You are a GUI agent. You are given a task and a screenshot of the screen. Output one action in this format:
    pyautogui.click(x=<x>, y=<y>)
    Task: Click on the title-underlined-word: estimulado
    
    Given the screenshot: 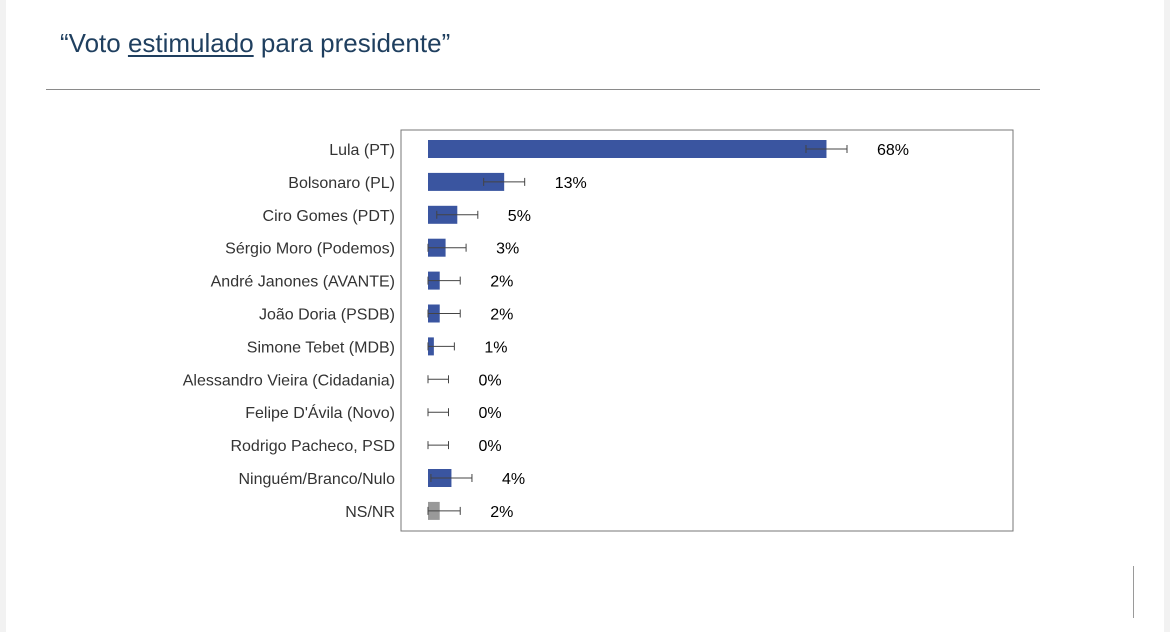 What is the action you would take?
    pyautogui.click(x=190, y=43)
    